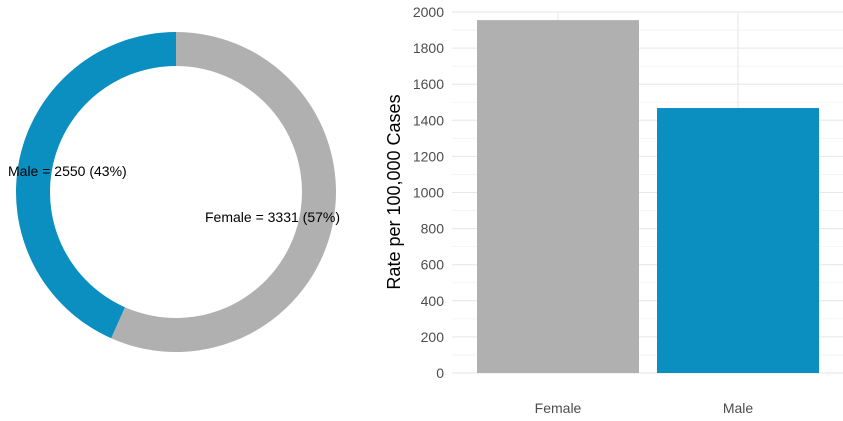  Describe the element at coordinates (738, 408) in the screenshot. I see `x-tick-label-male: Male` at that location.